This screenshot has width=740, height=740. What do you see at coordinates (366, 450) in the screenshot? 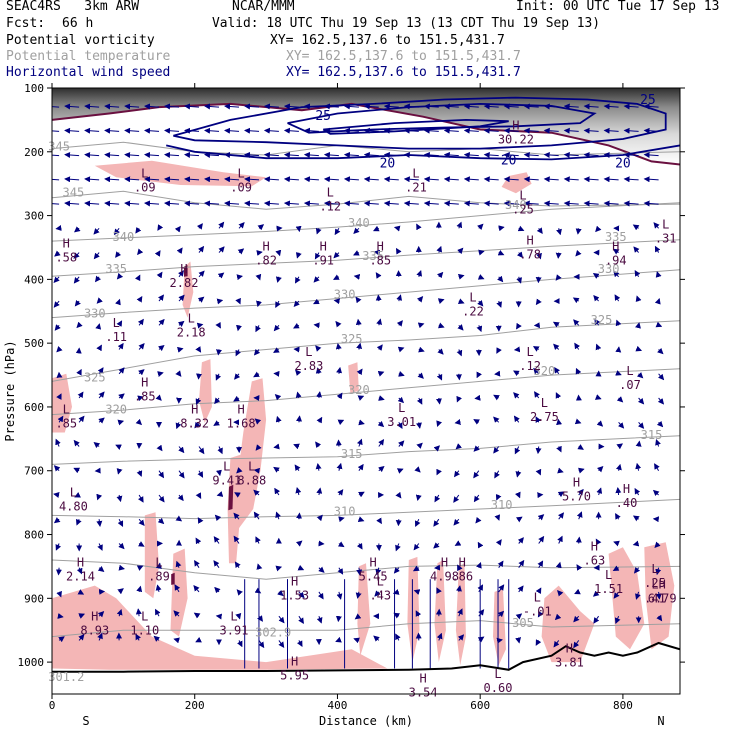
I see `theta-contour-line` at bounding box center [366, 450].